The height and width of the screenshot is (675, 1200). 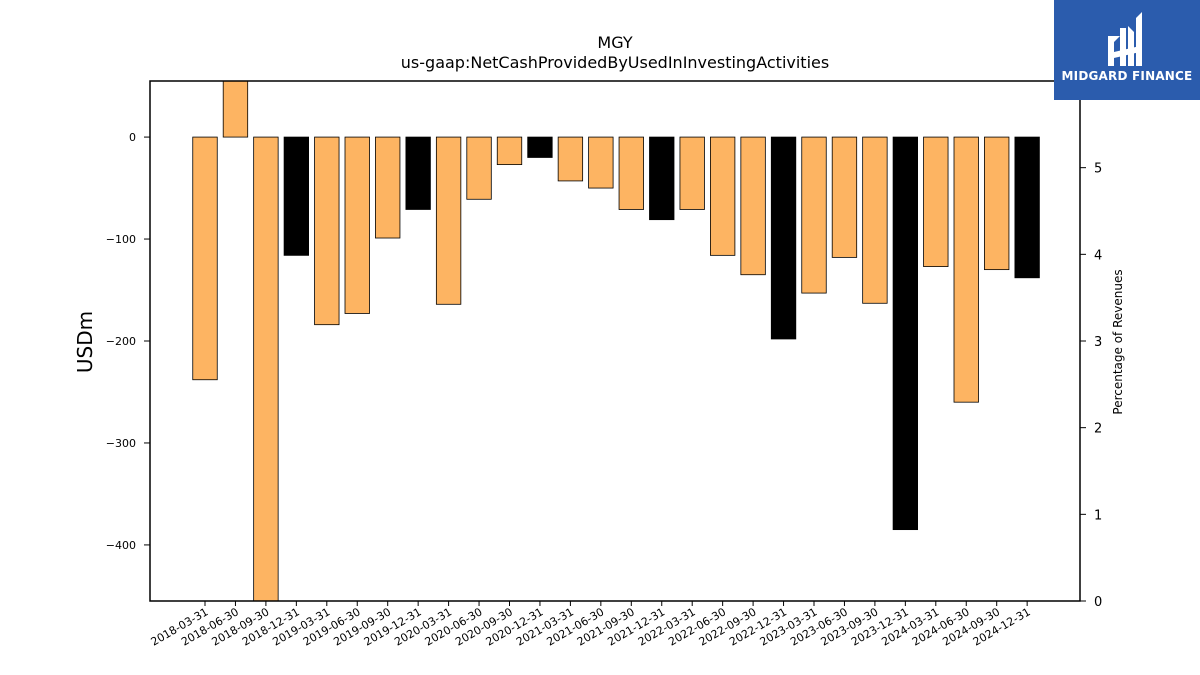 I want to click on y2-tick-label: 5, so click(x=1098, y=169).